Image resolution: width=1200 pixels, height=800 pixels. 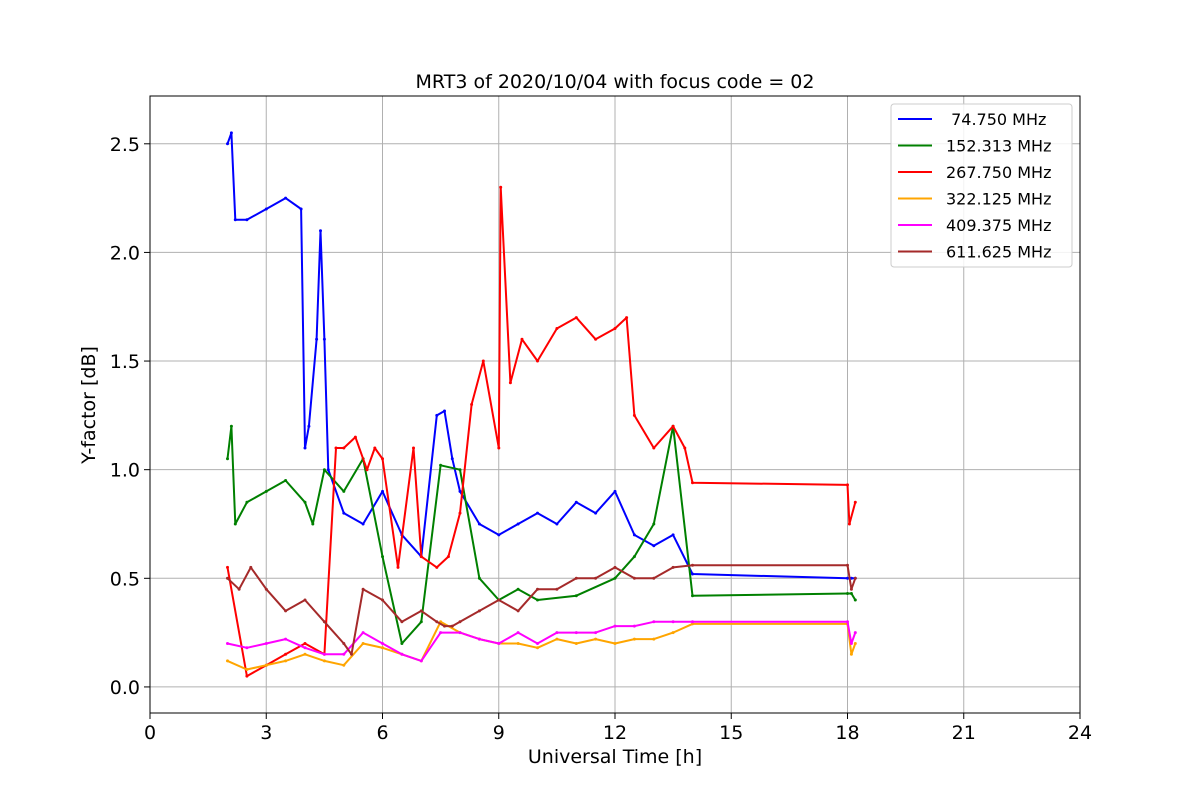 What do you see at coordinates (998, 225) in the screenshot?
I see `legend-label: 409.375 MHz` at bounding box center [998, 225].